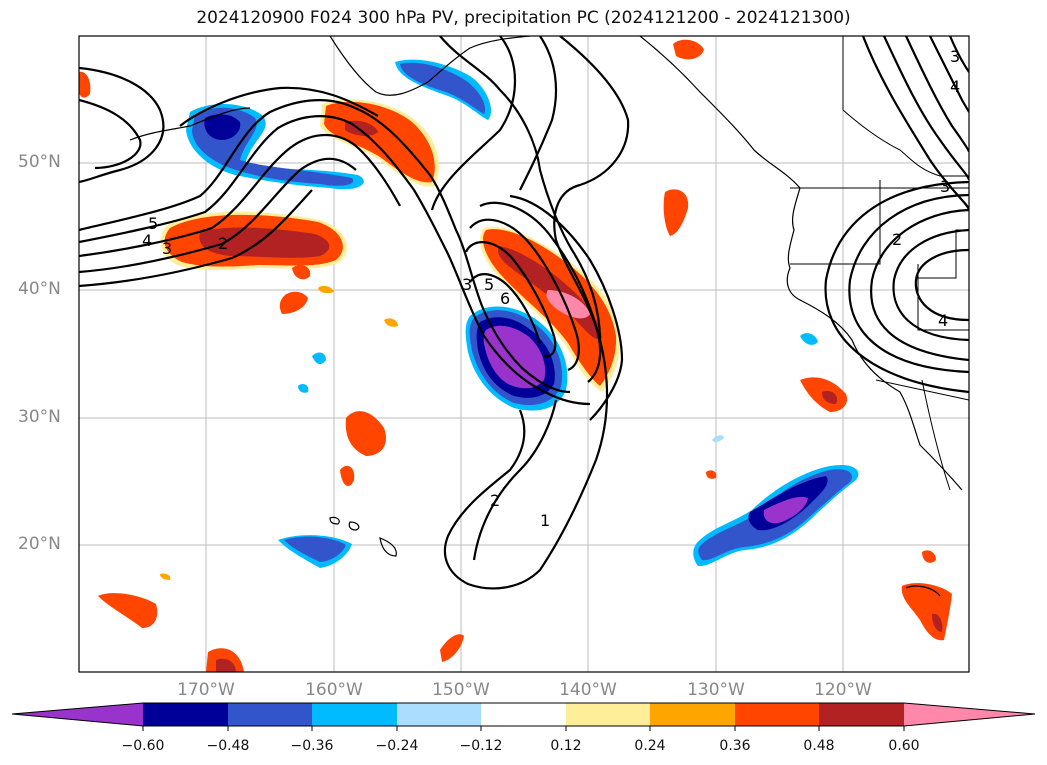 This screenshot has width=1047, height=765. Describe the element at coordinates (716, 690) in the screenshot. I see `lon-label: 130°W` at that location.